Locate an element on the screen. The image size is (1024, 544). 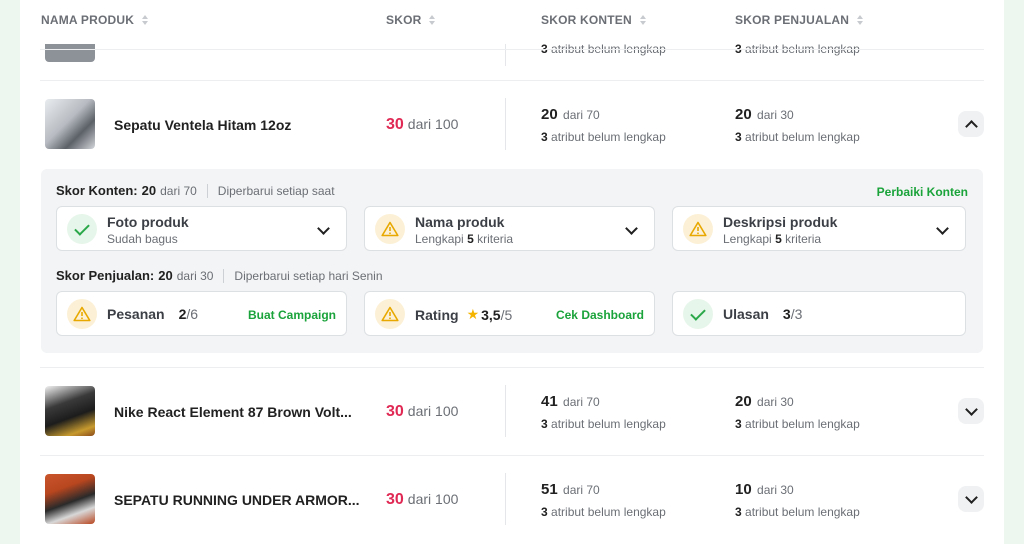
sales-card-rating: Rating ★ 3,5/5 Cek Dashboard is located at coordinates (509, 313).